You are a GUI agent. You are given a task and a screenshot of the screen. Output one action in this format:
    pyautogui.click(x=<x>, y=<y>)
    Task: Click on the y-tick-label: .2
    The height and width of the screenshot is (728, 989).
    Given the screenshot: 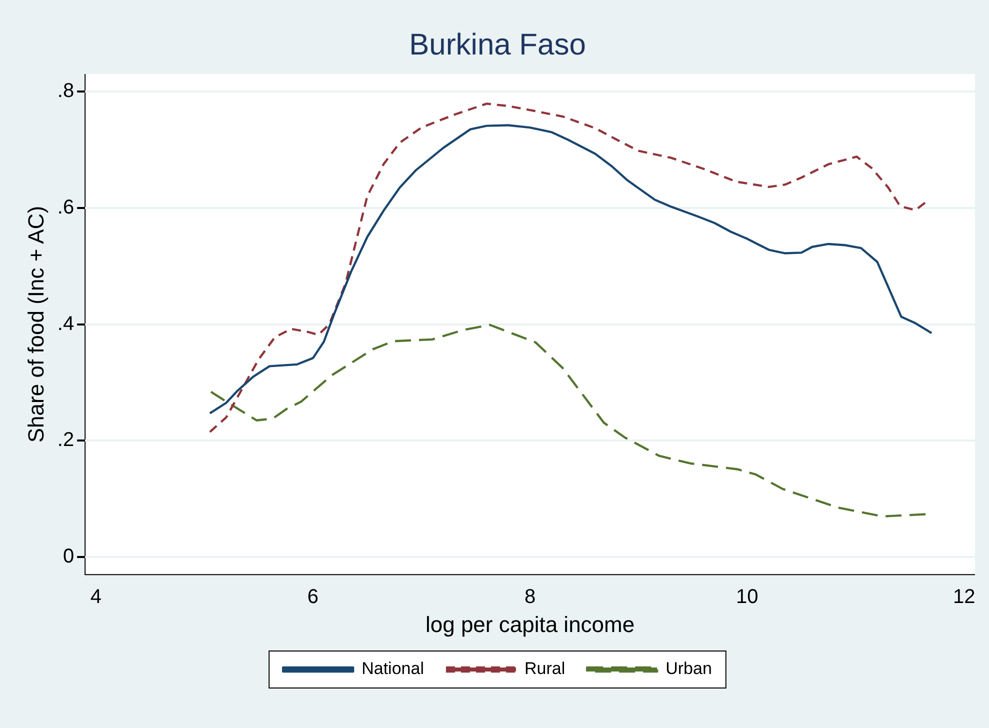 What is the action you would take?
    pyautogui.click(x=65, y=440)
    